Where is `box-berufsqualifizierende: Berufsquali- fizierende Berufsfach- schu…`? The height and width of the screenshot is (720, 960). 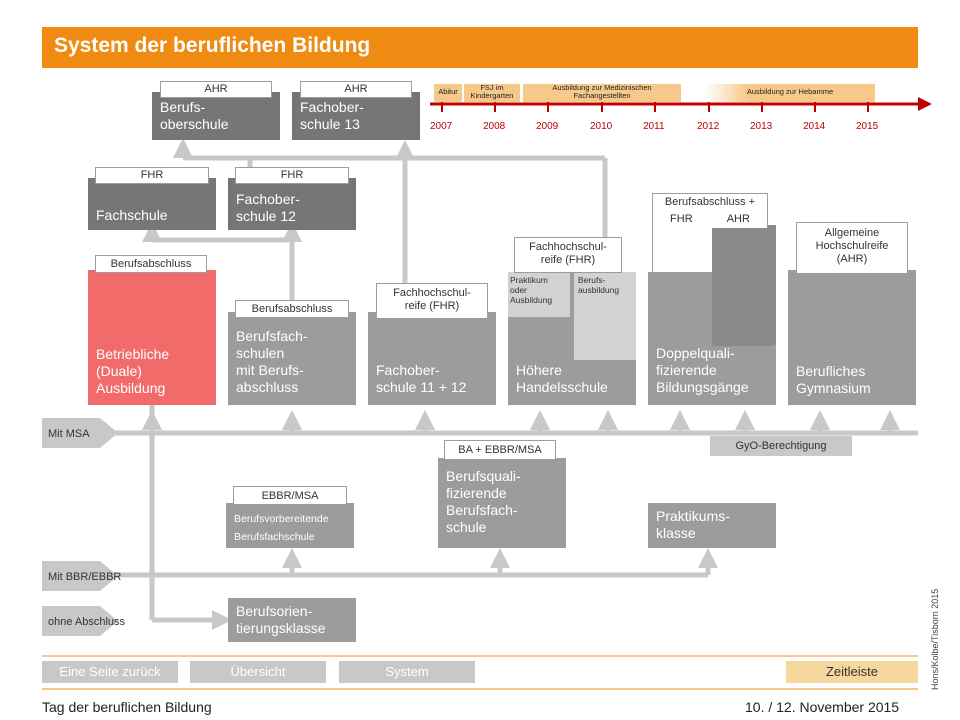
box-berufsqualifizierende: Berufsquali- fizierende Berufsfach- schu… is located at coordinates (502, 503).